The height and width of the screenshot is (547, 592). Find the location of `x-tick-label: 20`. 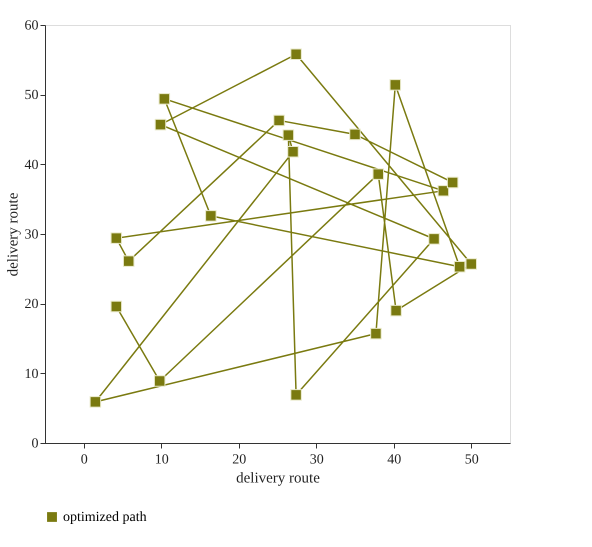

x-tick-label: 20 is located at coordinates (239, 460).